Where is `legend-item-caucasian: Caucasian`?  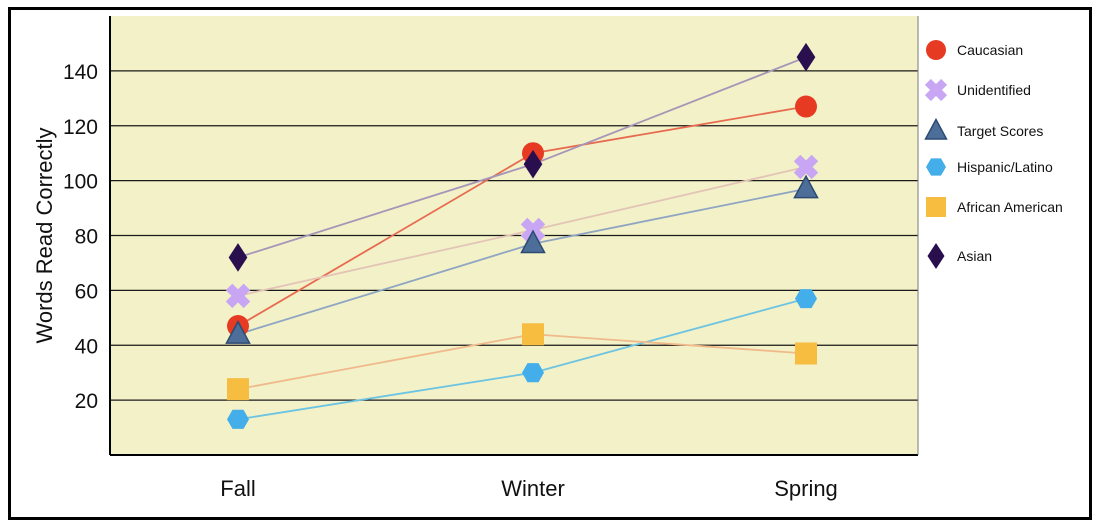
legend-item-caucasian: Caucasian is located at coordinates (974, 50).